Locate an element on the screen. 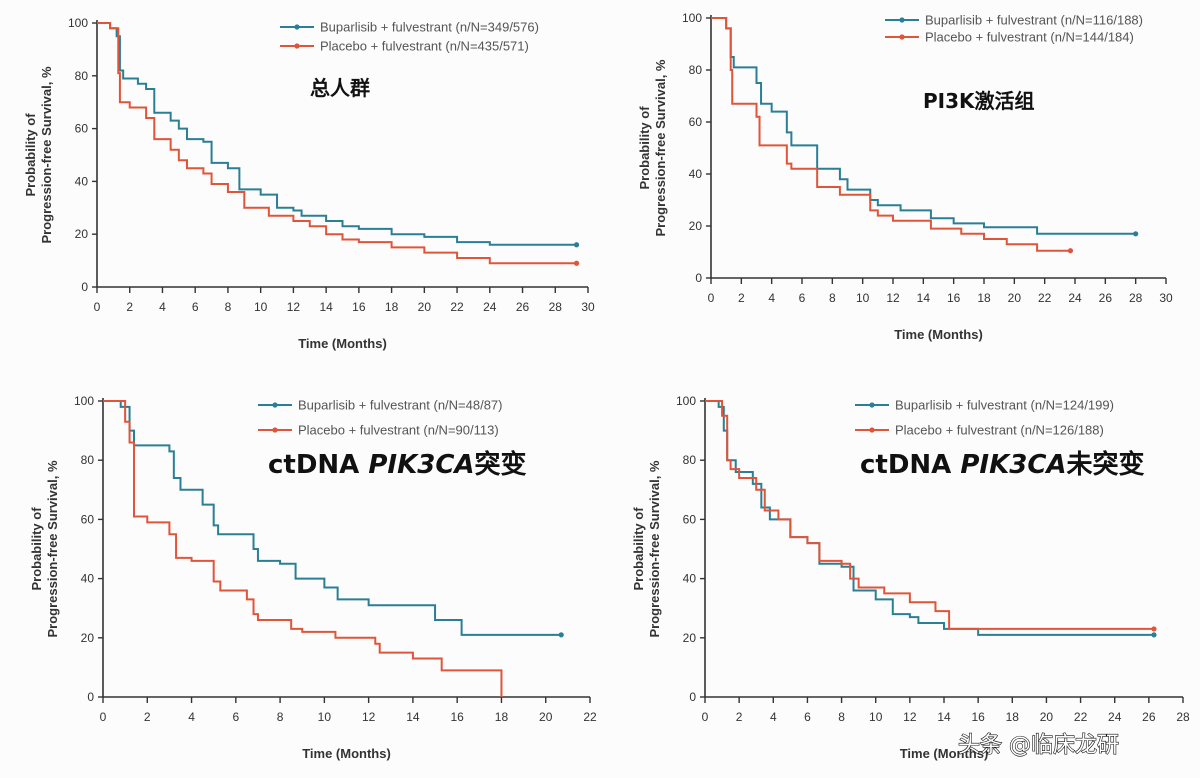 This screenshot has height=778, width=1200. x-axis-label: Time (Months) is located at coordinates (944, 753).